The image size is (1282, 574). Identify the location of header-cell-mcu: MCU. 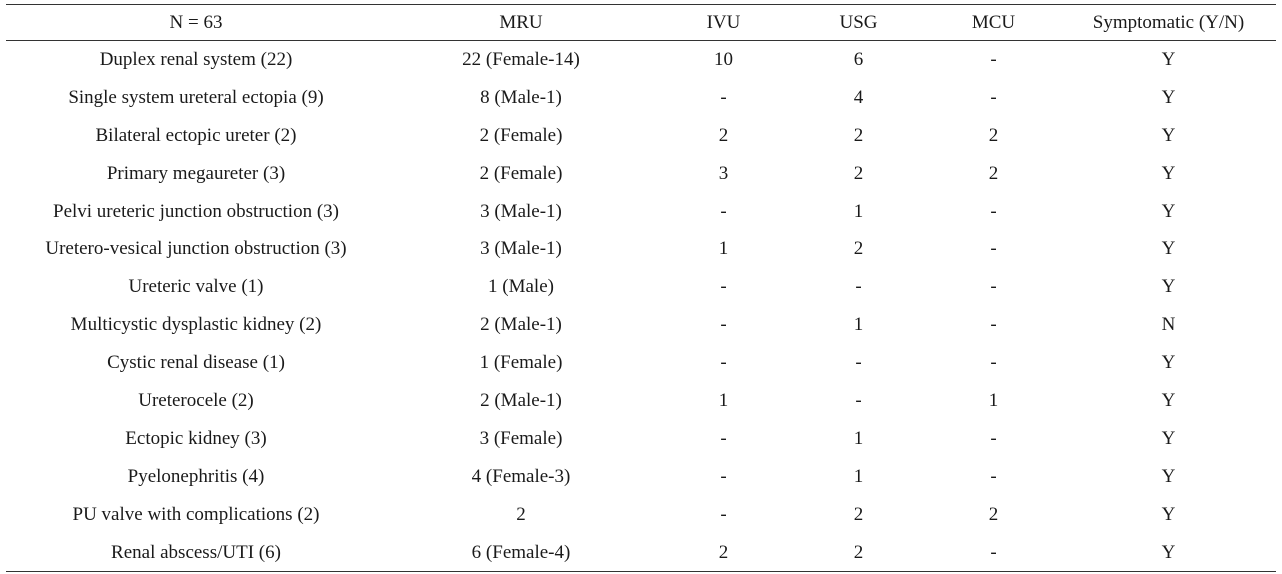
(993, 22).